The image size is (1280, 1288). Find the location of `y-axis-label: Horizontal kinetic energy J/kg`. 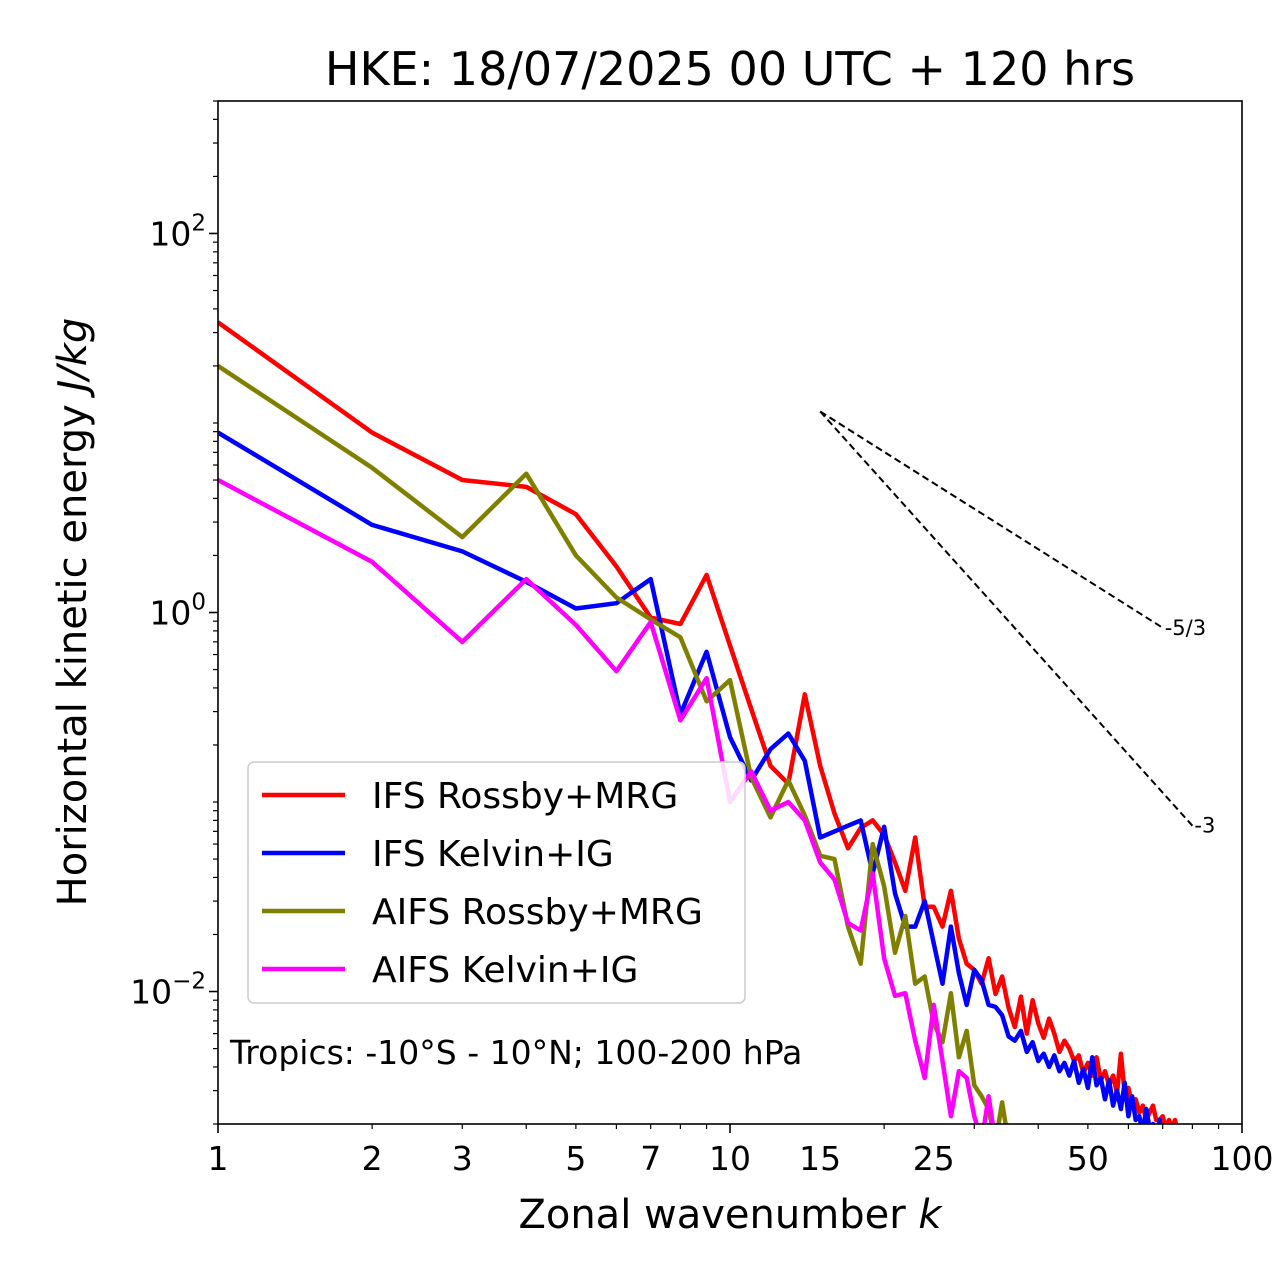

y-axis-label: Horizontal kinetic energy J/kg is located at coordinates (73, 612).